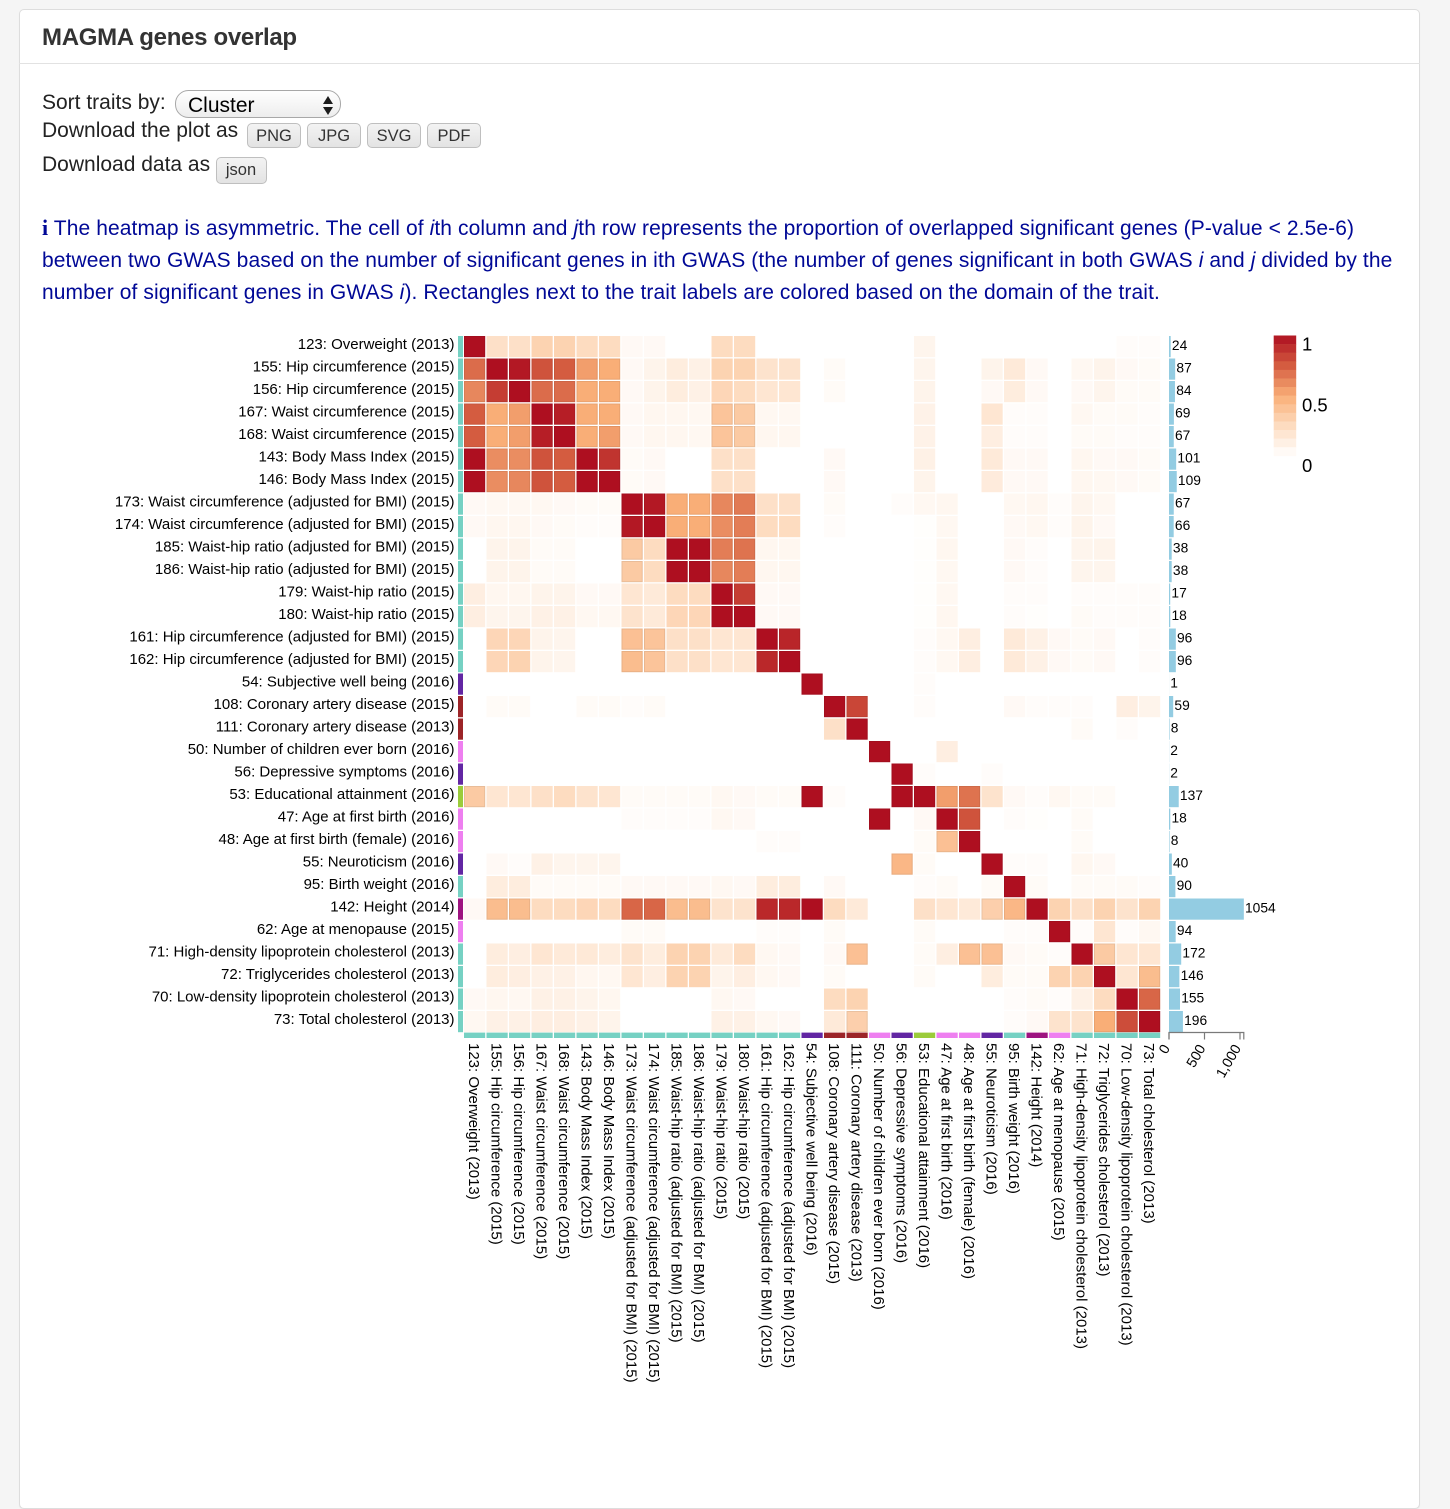 The width and height of the screenshot is (1450, 1509). What do you see at coordinates (1180, 345) in the screenshot?
I see `svg-text: 24` at bounding box center [1180, 345].